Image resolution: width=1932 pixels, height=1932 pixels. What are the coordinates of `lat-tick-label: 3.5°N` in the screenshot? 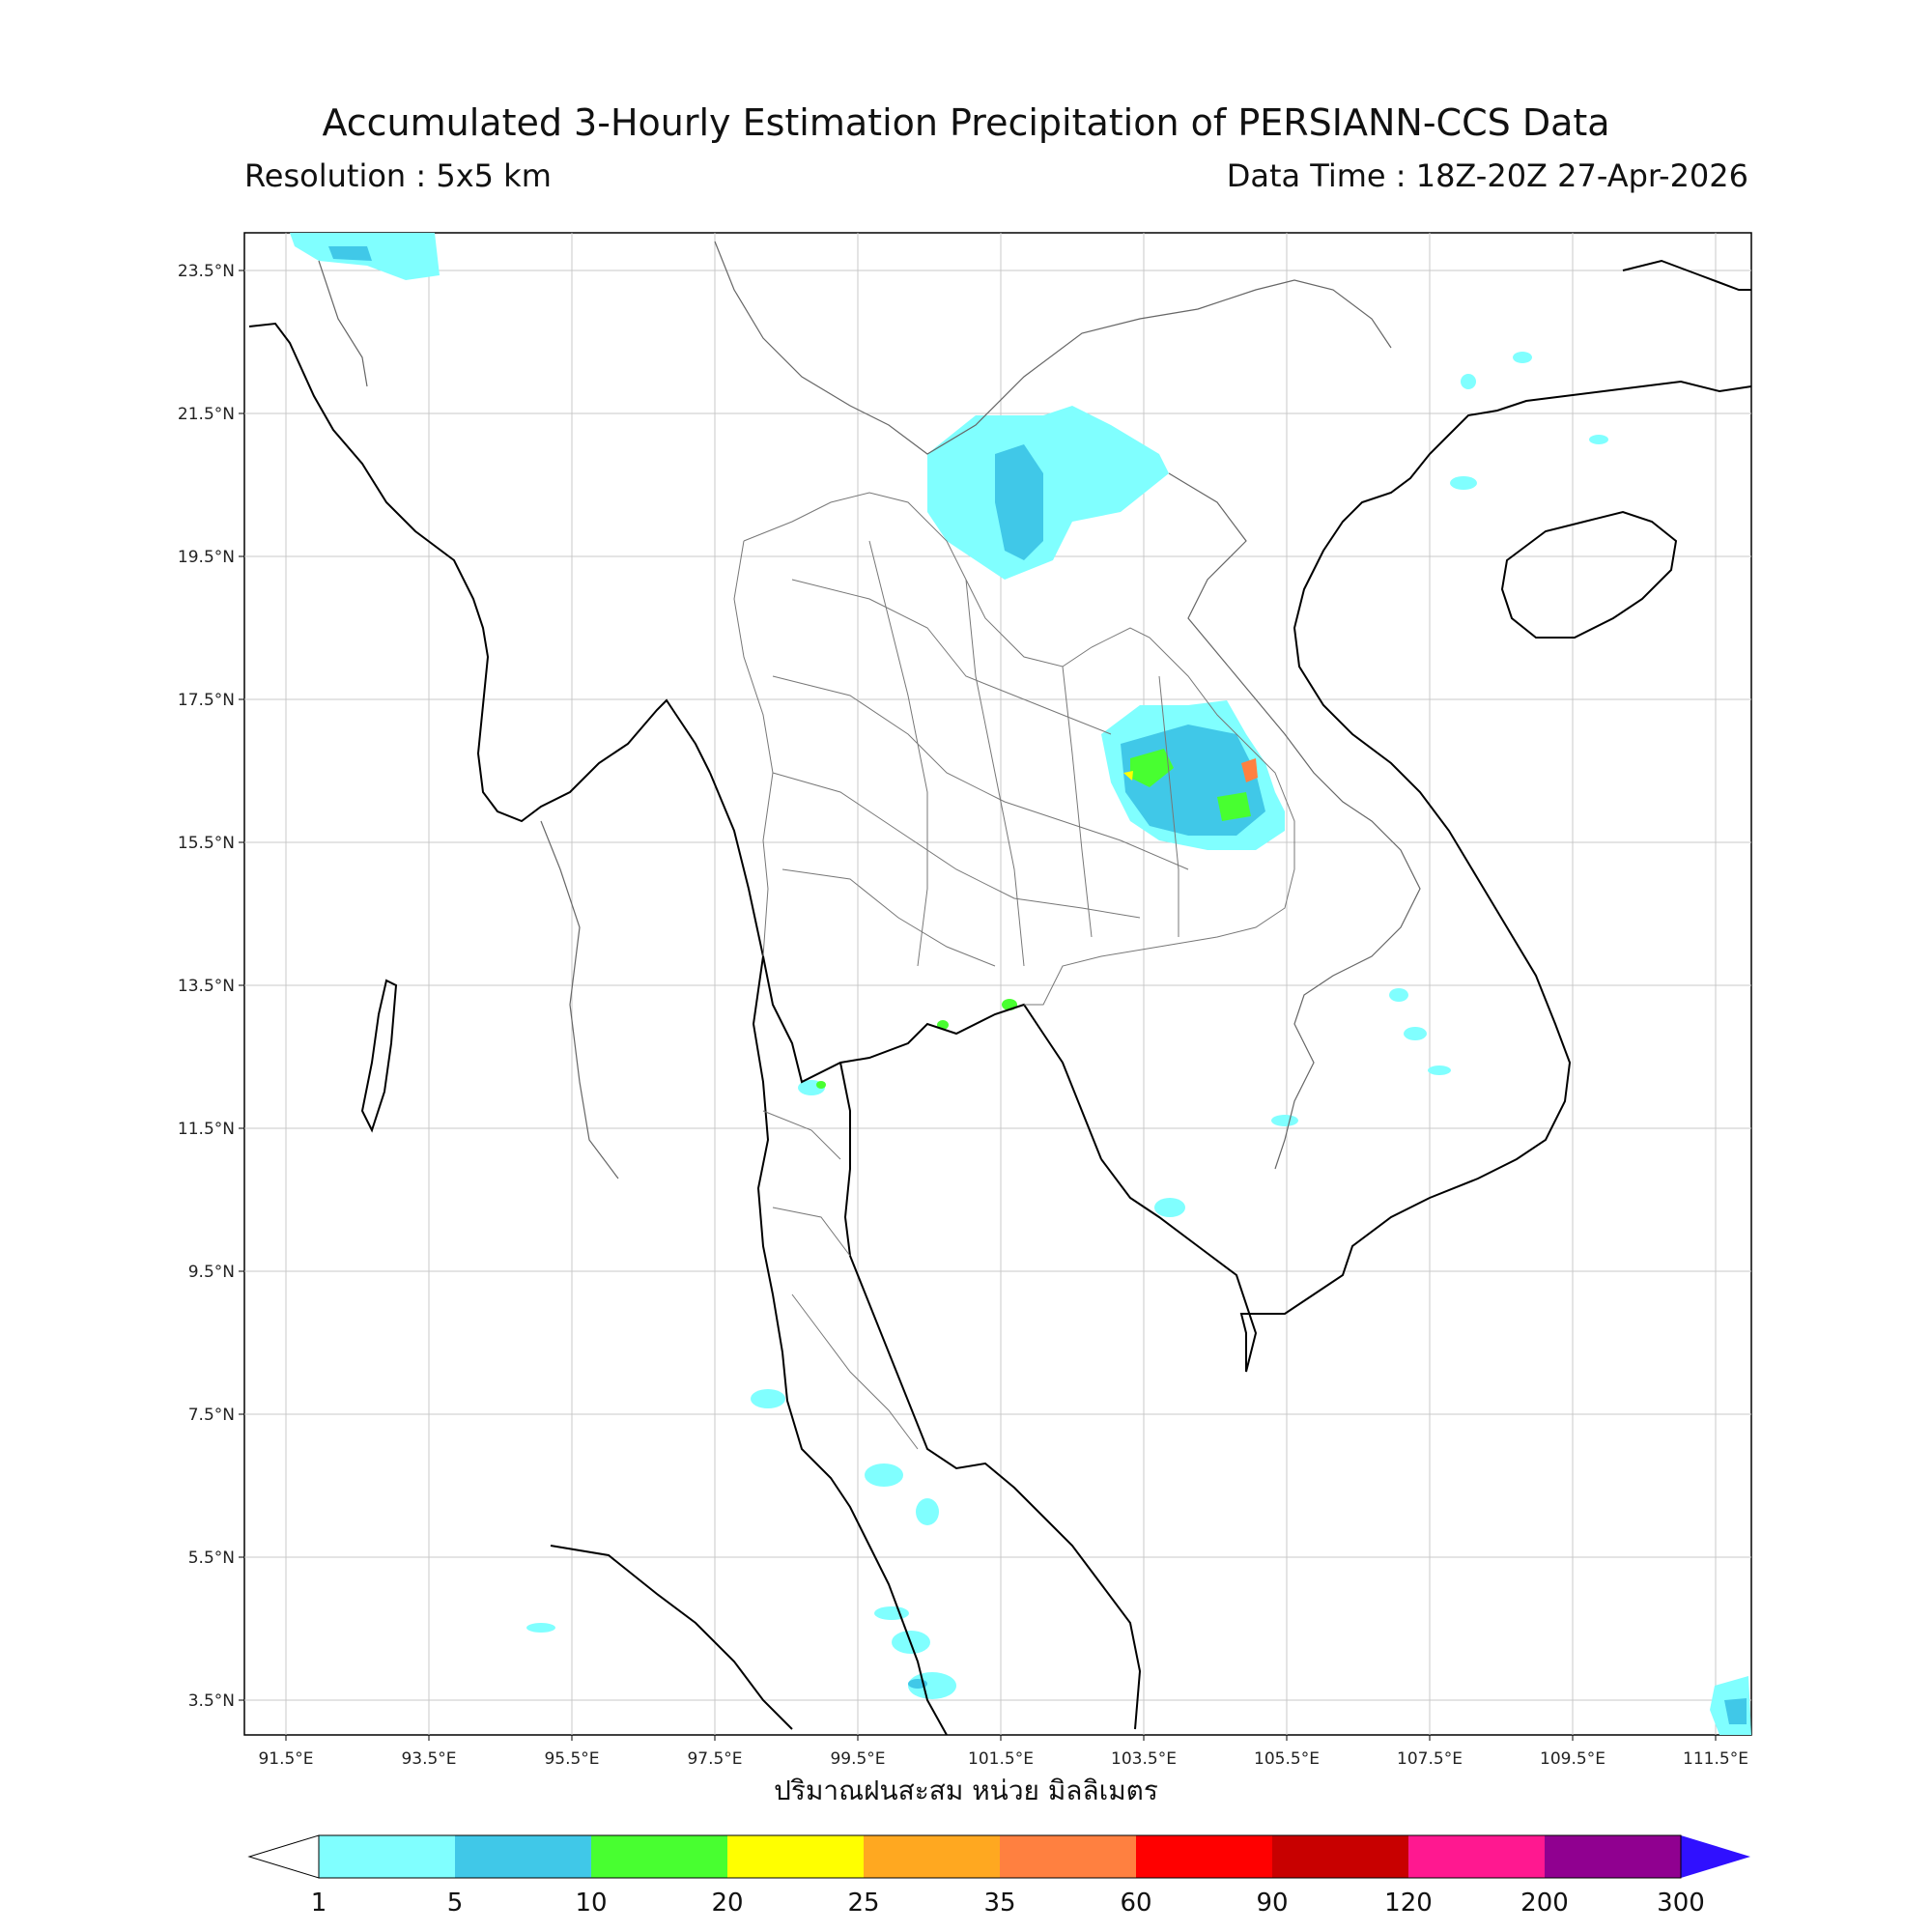 It's located at (211, 1701).